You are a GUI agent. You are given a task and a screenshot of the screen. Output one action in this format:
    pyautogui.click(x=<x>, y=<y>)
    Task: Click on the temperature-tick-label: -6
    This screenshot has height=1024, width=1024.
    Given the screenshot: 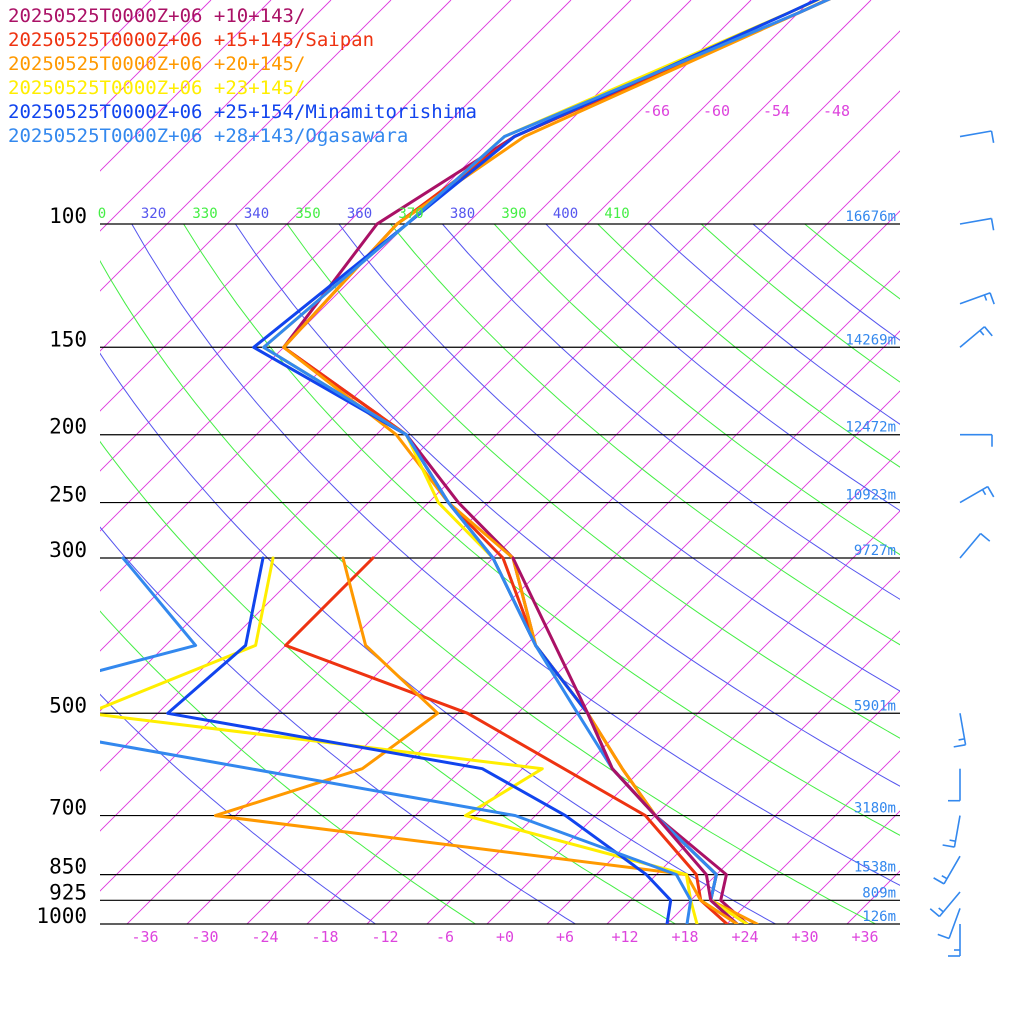 What is the action you would take?
    pyautogui.click(x=445, y=937)
    